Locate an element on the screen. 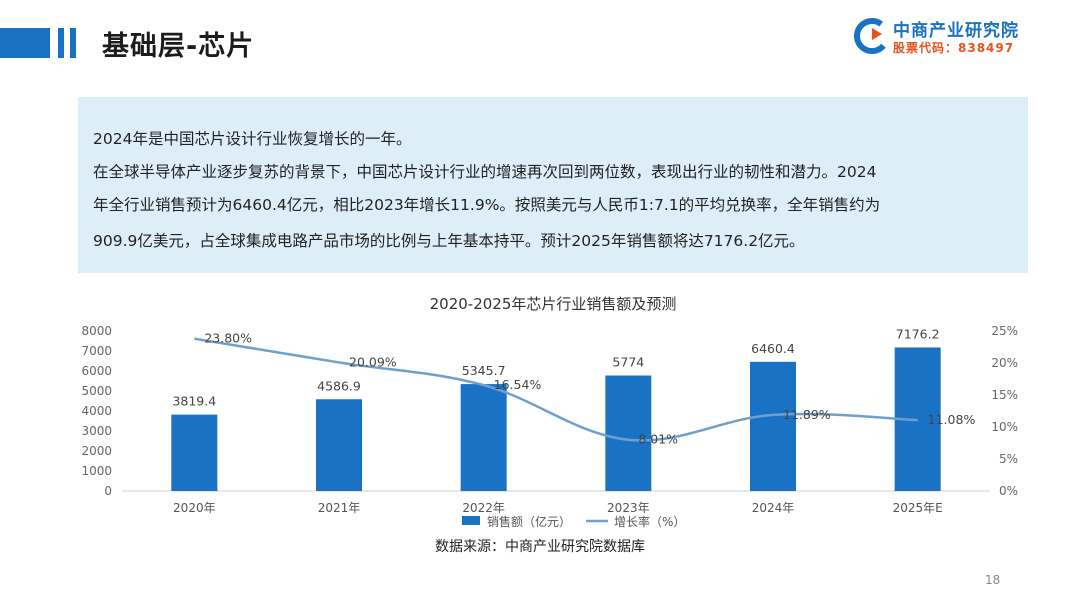 The image size is (1080, 608). header-accent-bar is located at coordinates (25, 43).